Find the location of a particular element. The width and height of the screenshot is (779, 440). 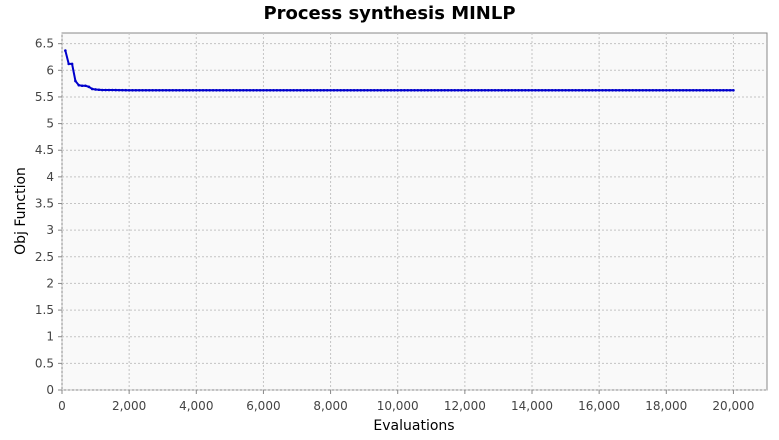

x-tick-label: 10,000 is located at coordinates (398, 406).